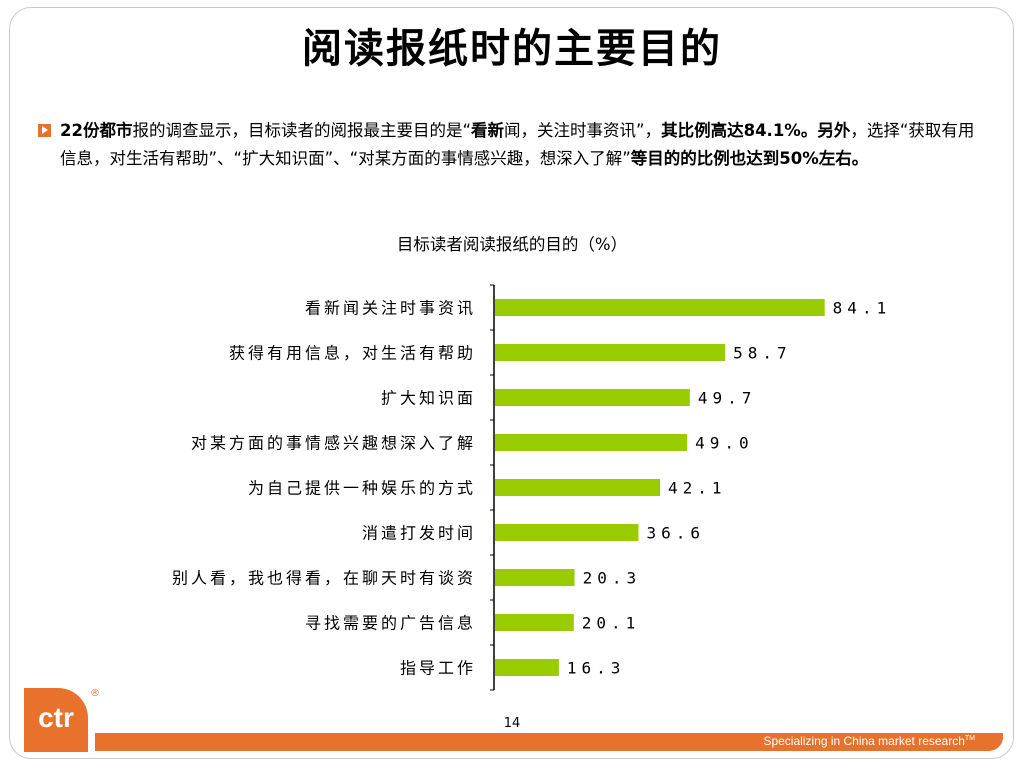 This screenshot has width=1024, height=768. I want to click on para-bold-4: 等目的的比例也达到50%左右。, so click(749, 158).